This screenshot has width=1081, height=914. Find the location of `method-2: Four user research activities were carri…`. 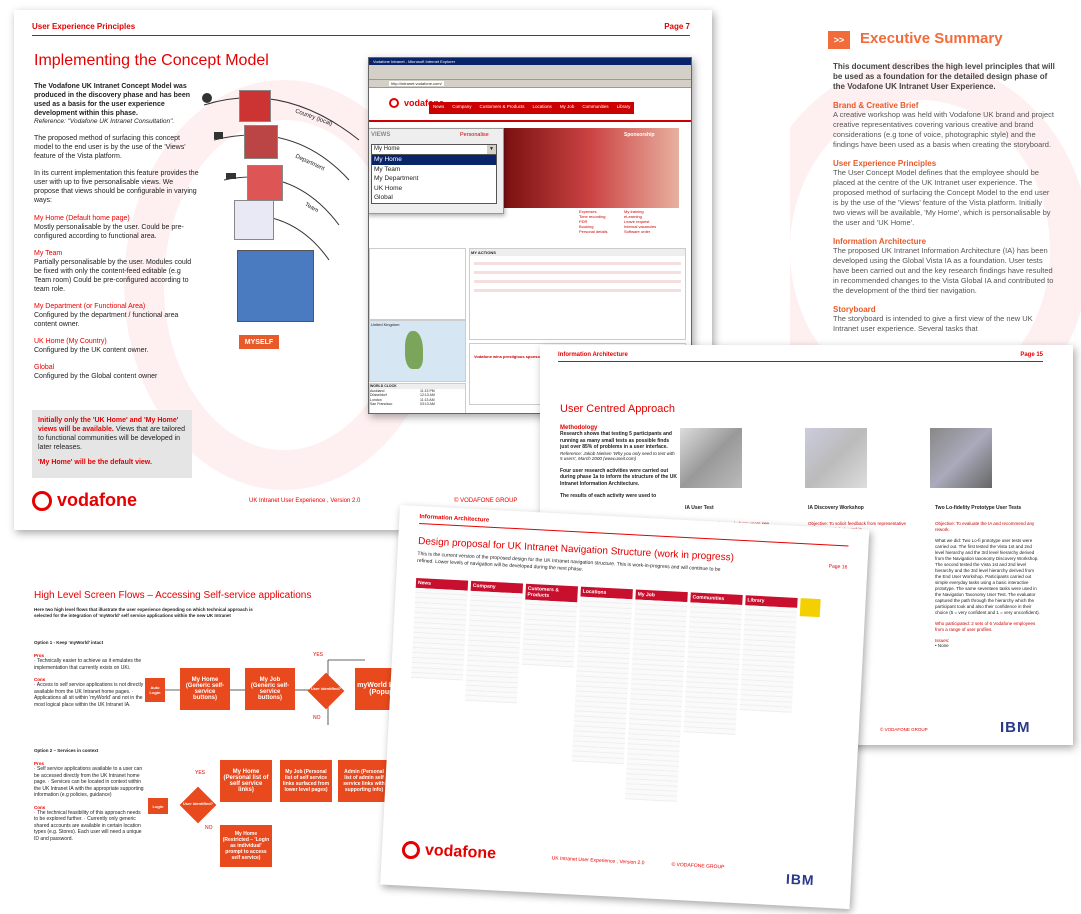

method-2: Four user research activities were carri… is located at coordinates (618, 477).